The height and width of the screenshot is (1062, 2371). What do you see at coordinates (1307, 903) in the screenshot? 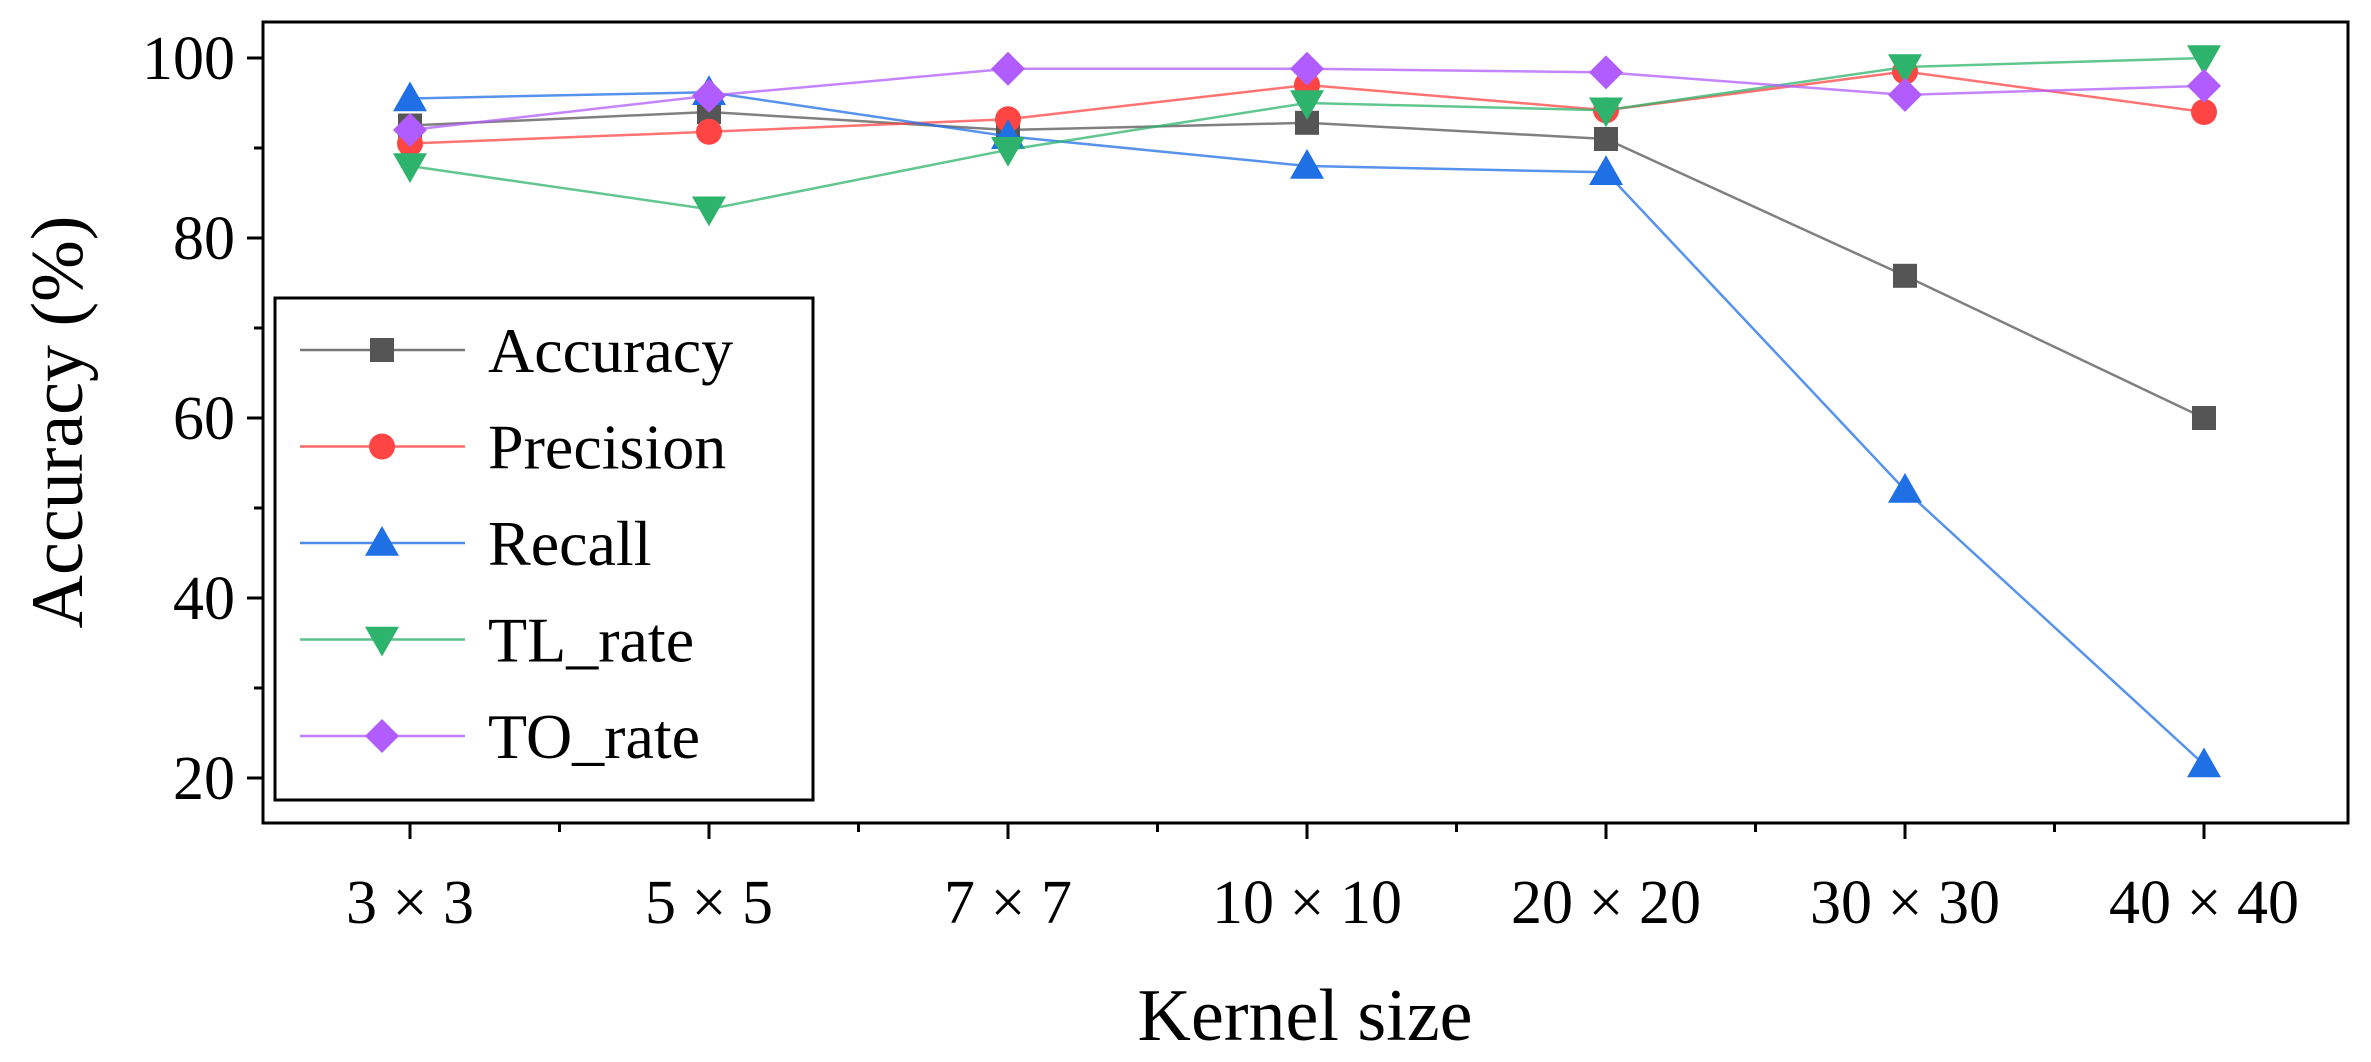
I see `x-tick-label: 10 × 10` at bounding box center [1307, 903].